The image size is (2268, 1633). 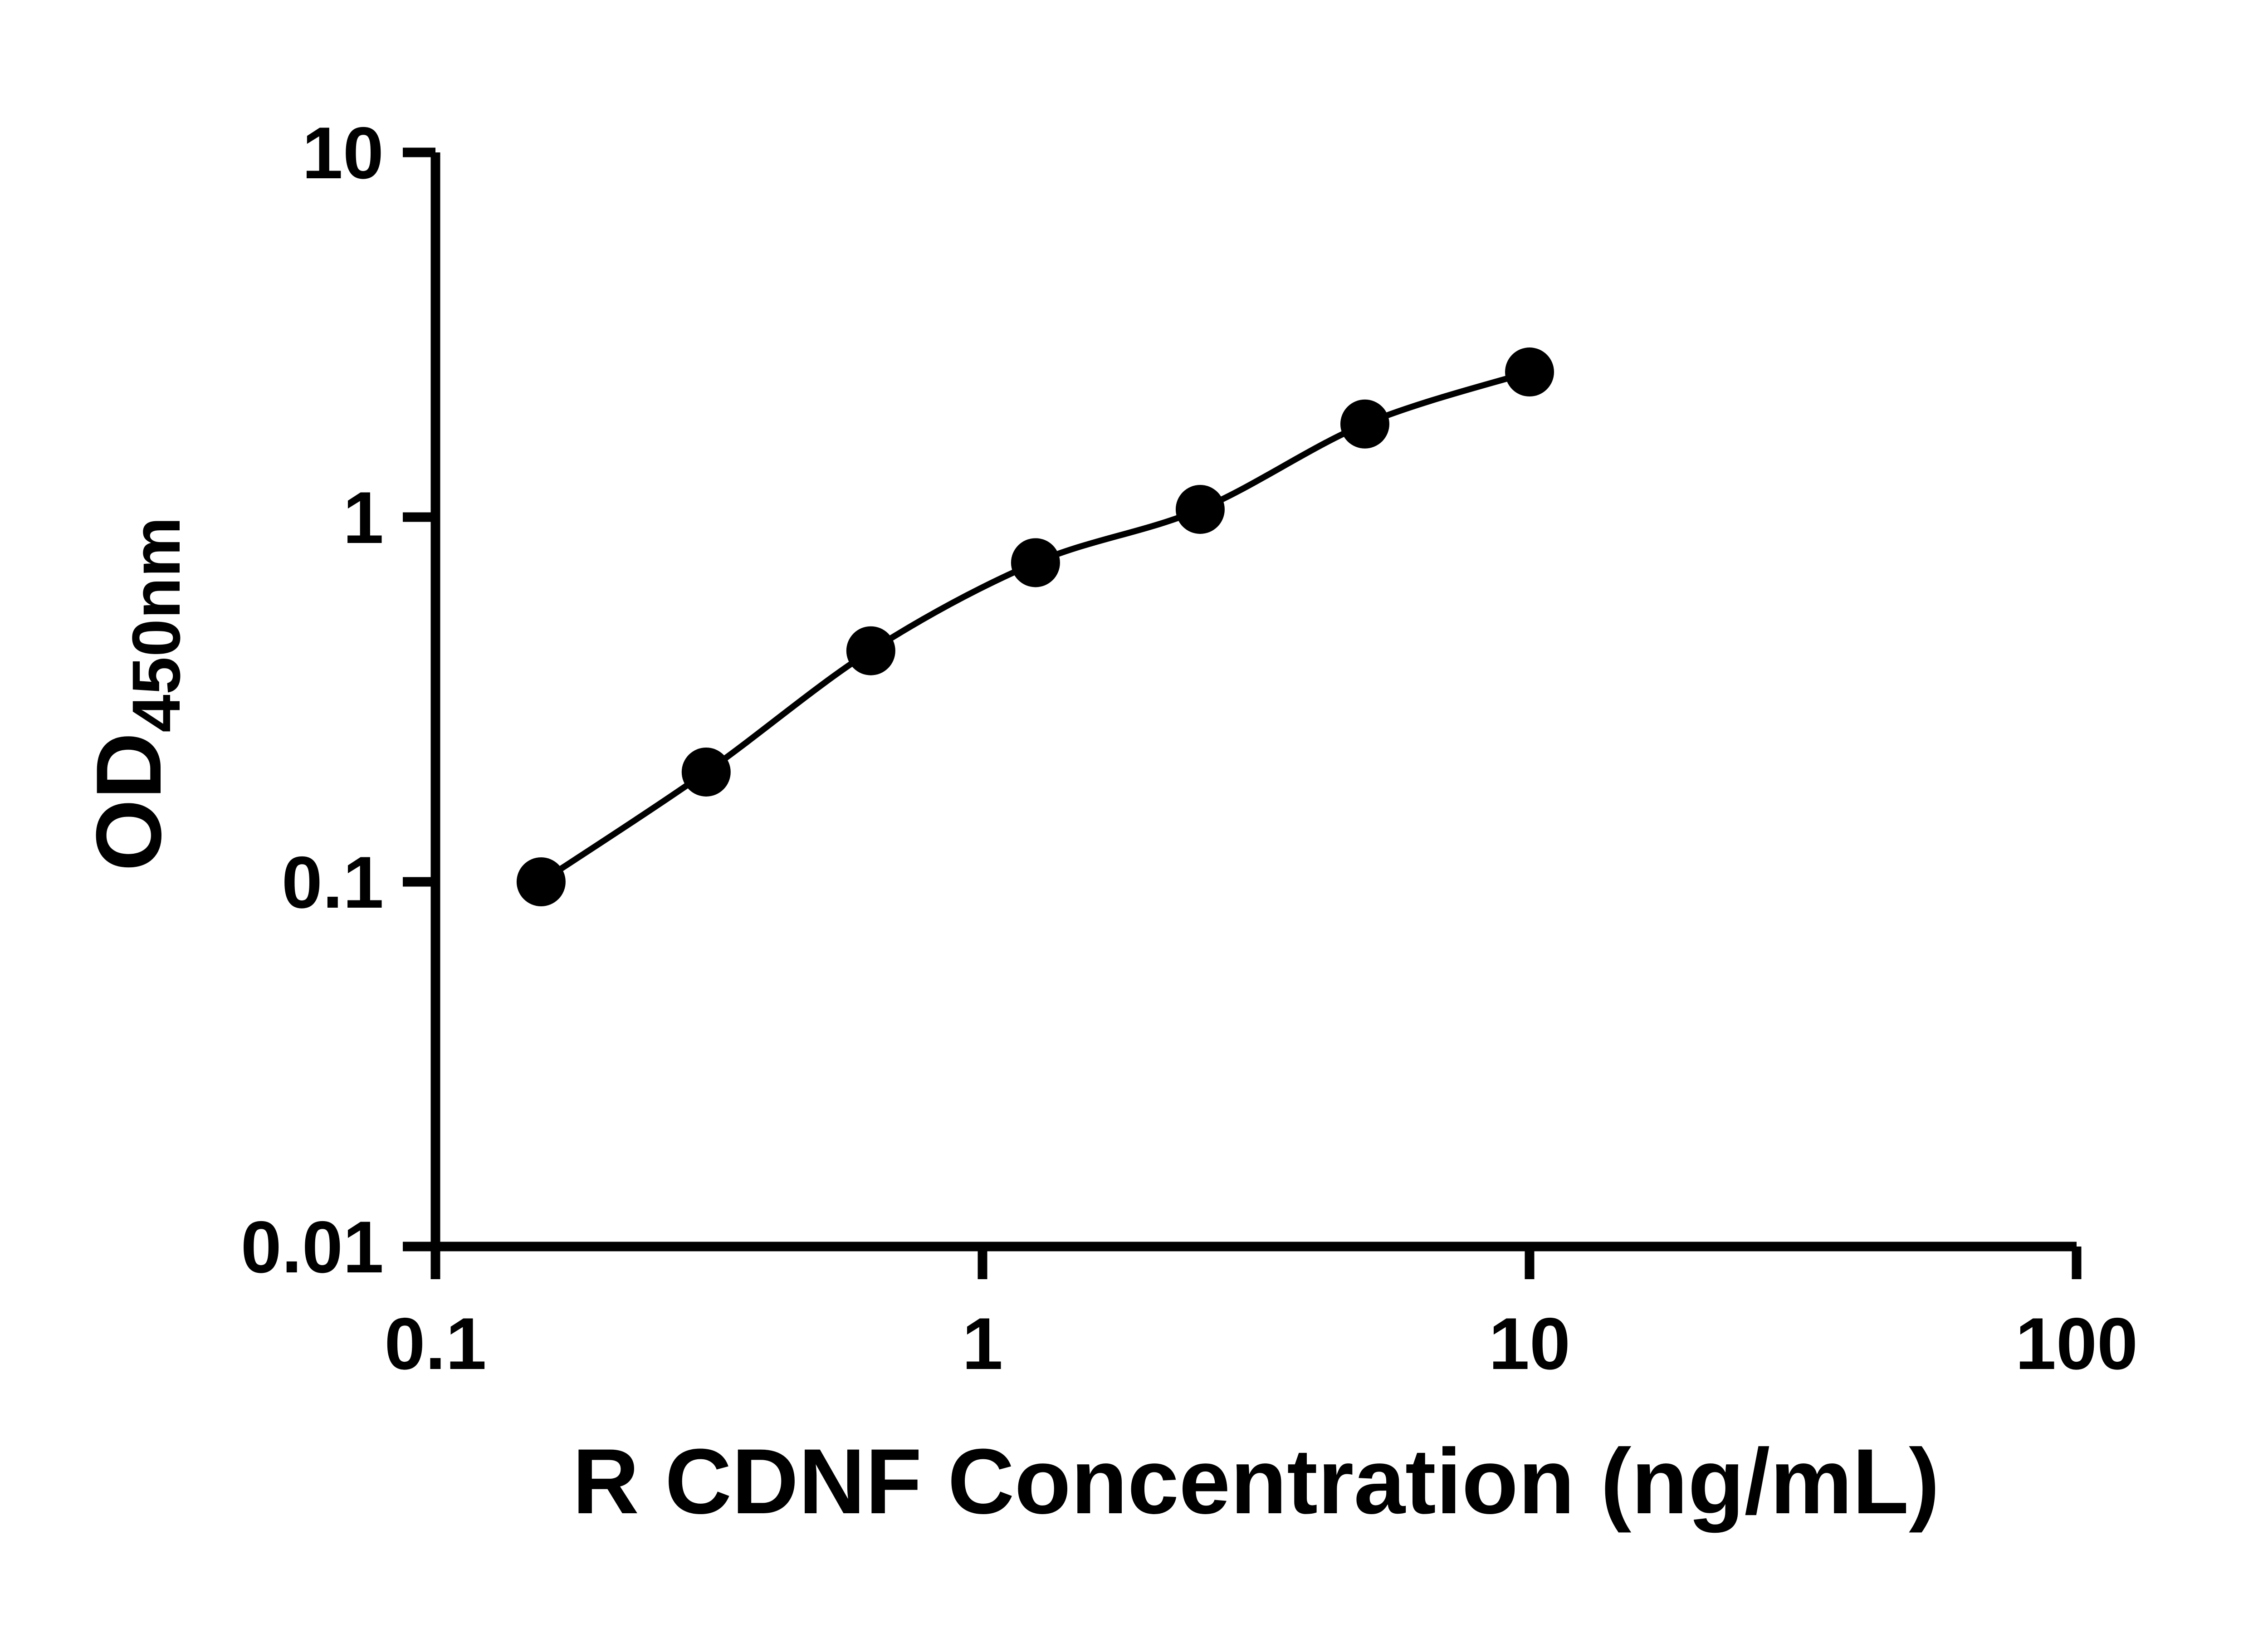 I want to click on x-tick-label: 100, so click(x=2076, y=1344).